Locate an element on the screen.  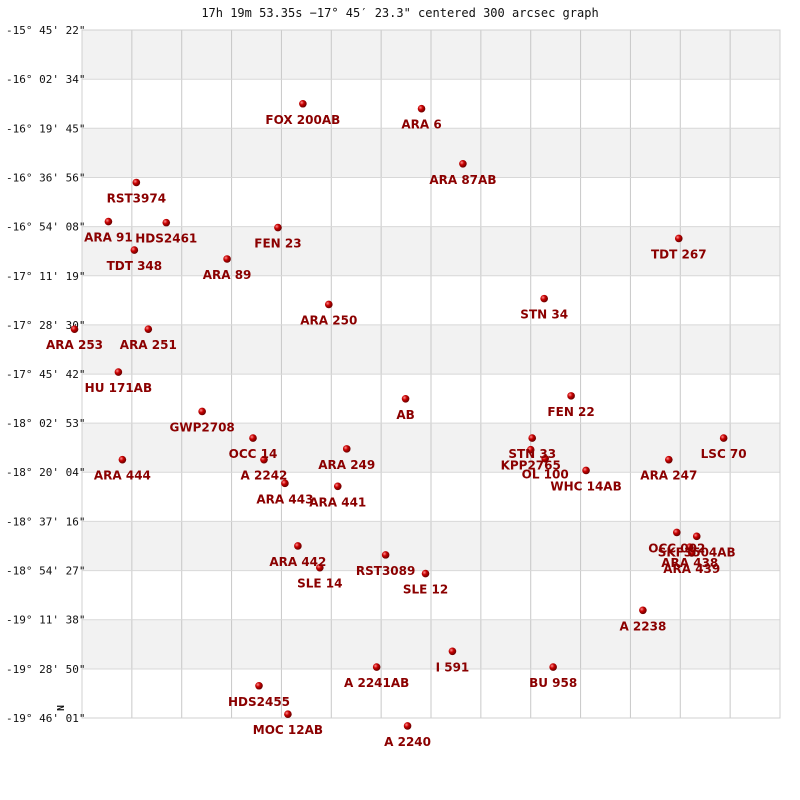
star-label: ARA 87AB is located at coordinates (462, 180).